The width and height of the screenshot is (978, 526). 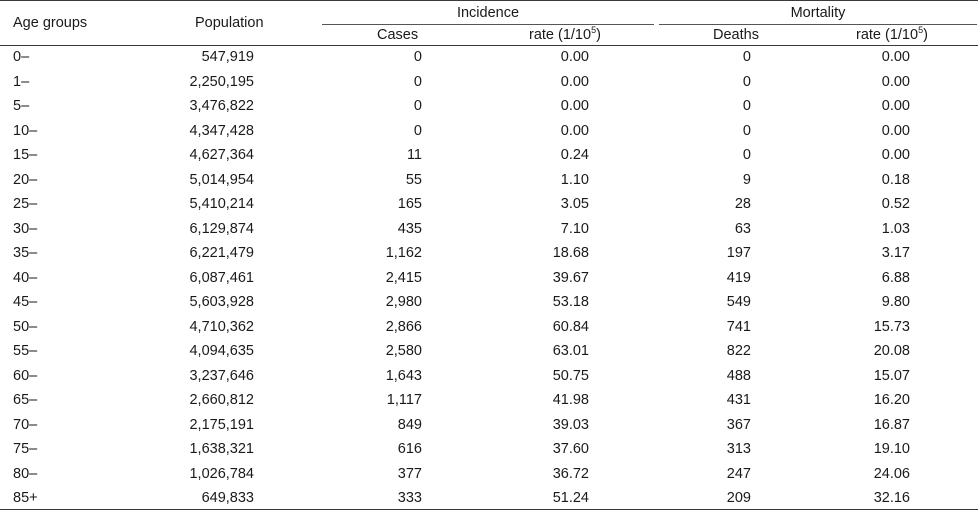 I want to click on deaths-cell: 197, so click(x=738, y=253).